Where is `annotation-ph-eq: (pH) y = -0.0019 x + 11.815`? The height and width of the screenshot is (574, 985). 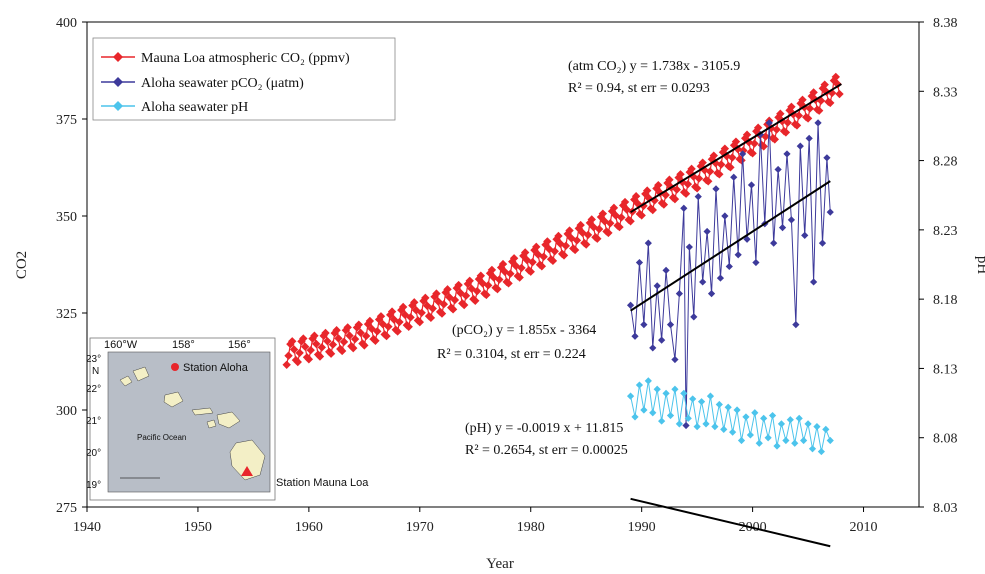 annotation-ph-eq: (pH) y = -0.0019 x + 11.815 is located at coordinates (544, 428).